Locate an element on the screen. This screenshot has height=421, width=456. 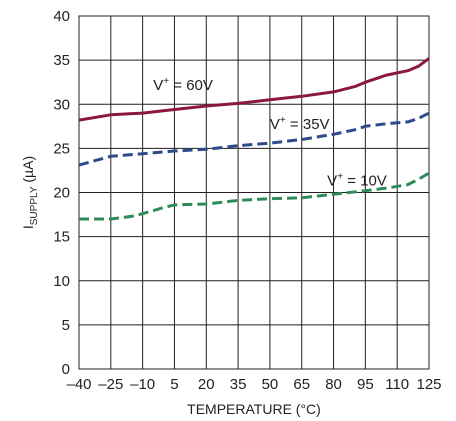
series-label-0: V+ = 60V is located at coordinates (183, 85).